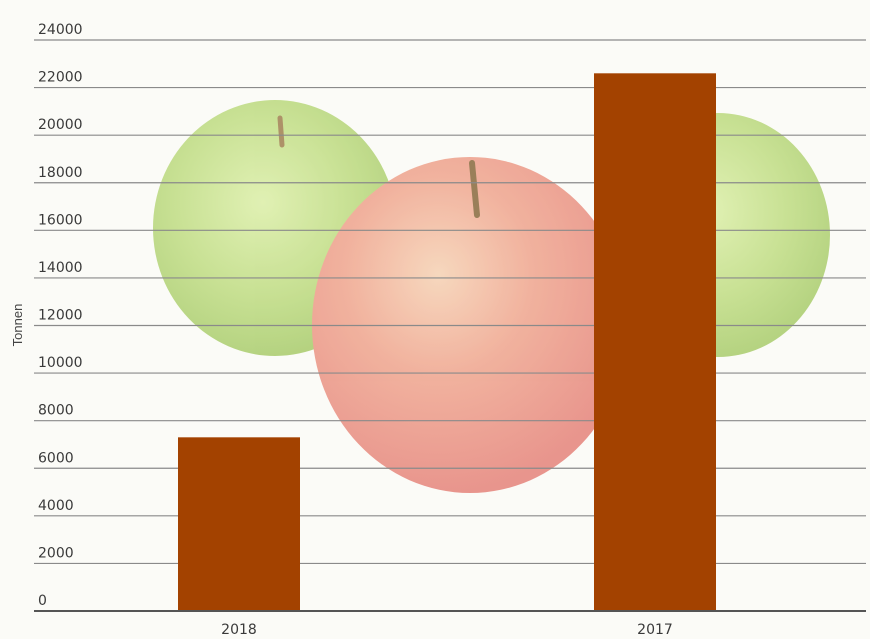 The height and width of the screenshot is (639, 870). What do you see at coordinates (17, 325) in the screenshot?
I see `y-axis-label: Tonnen` at bounding box center [17, 325].